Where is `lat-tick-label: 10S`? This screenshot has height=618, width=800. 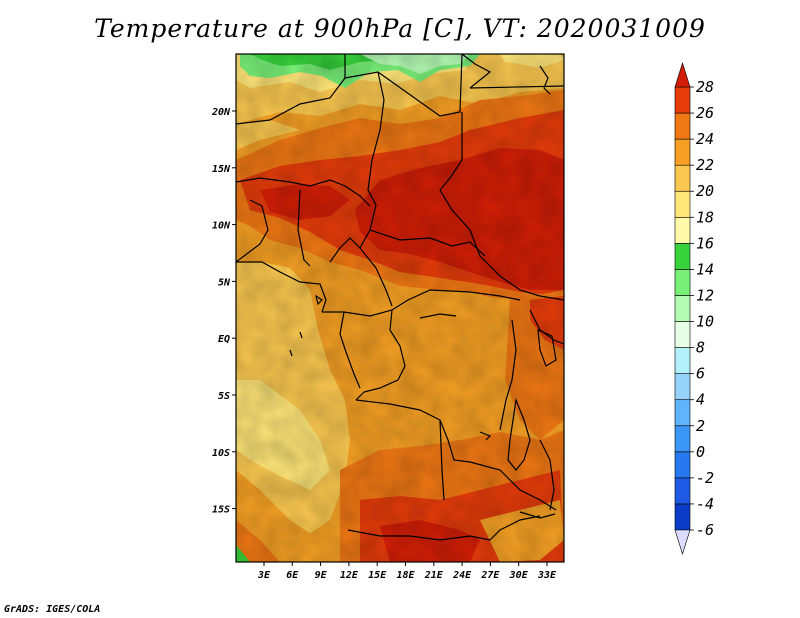
lat-tick-label: 10S is located at coordinates (221, 453).